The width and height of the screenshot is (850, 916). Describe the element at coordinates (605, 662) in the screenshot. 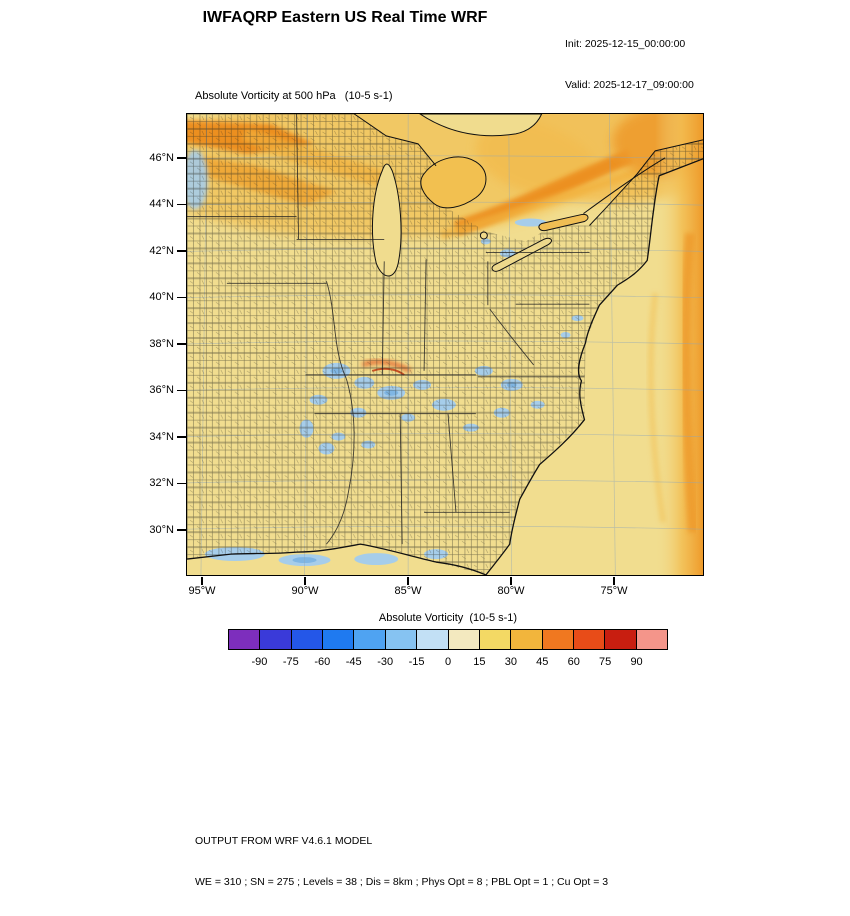

I see `colorbar-tick-label: 75` at that location.